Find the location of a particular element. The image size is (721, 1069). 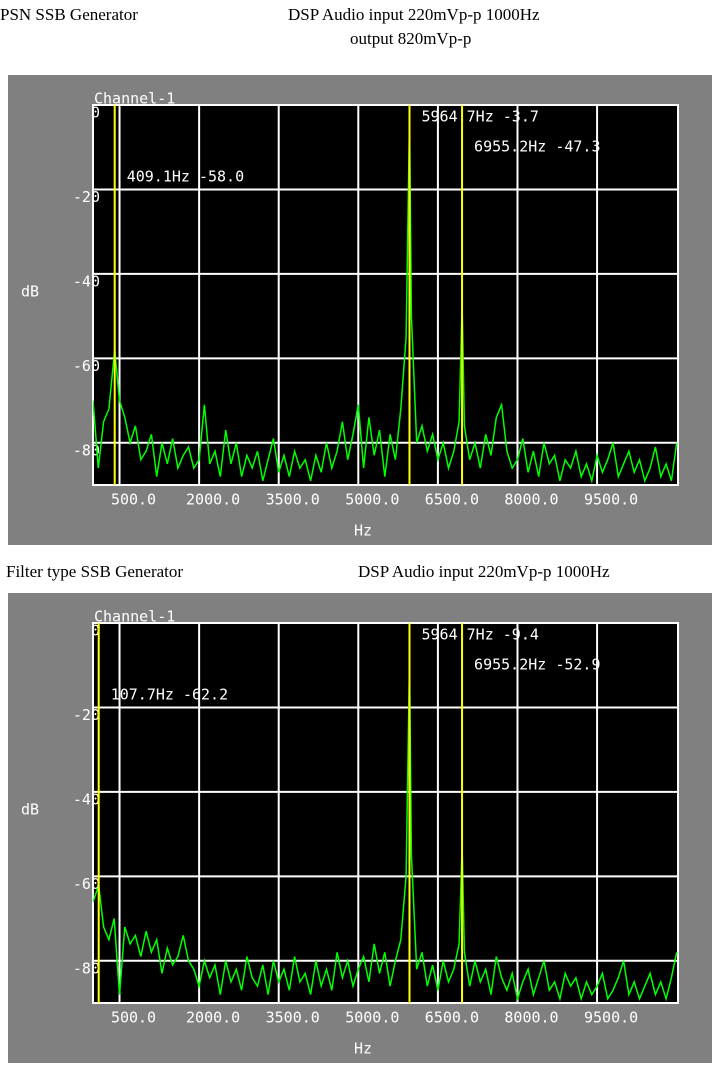

marker-label: 6955.2Hz -52.9 is located at coordinates (537, 665).